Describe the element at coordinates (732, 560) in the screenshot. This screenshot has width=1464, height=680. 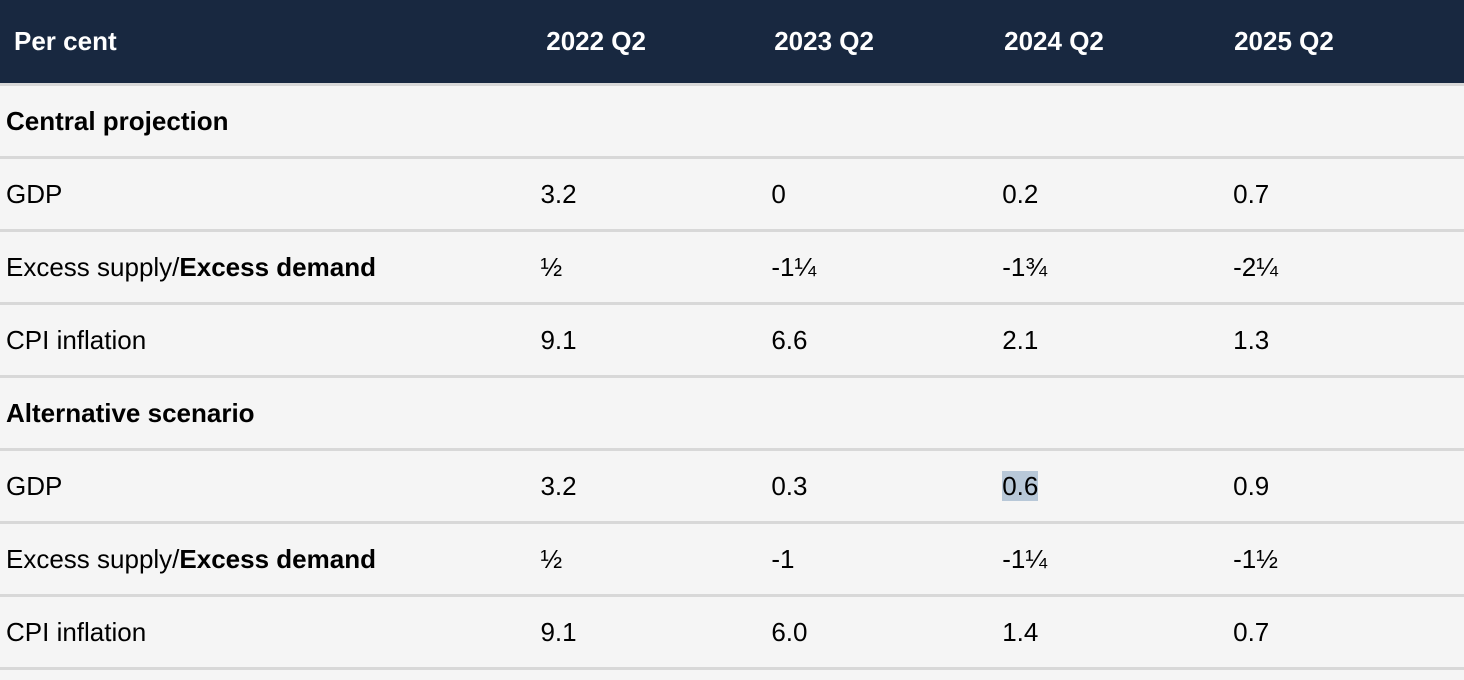
I see `table-row: Excess supply/Excess demand ½ -1 -1¼ -1½` at that location.